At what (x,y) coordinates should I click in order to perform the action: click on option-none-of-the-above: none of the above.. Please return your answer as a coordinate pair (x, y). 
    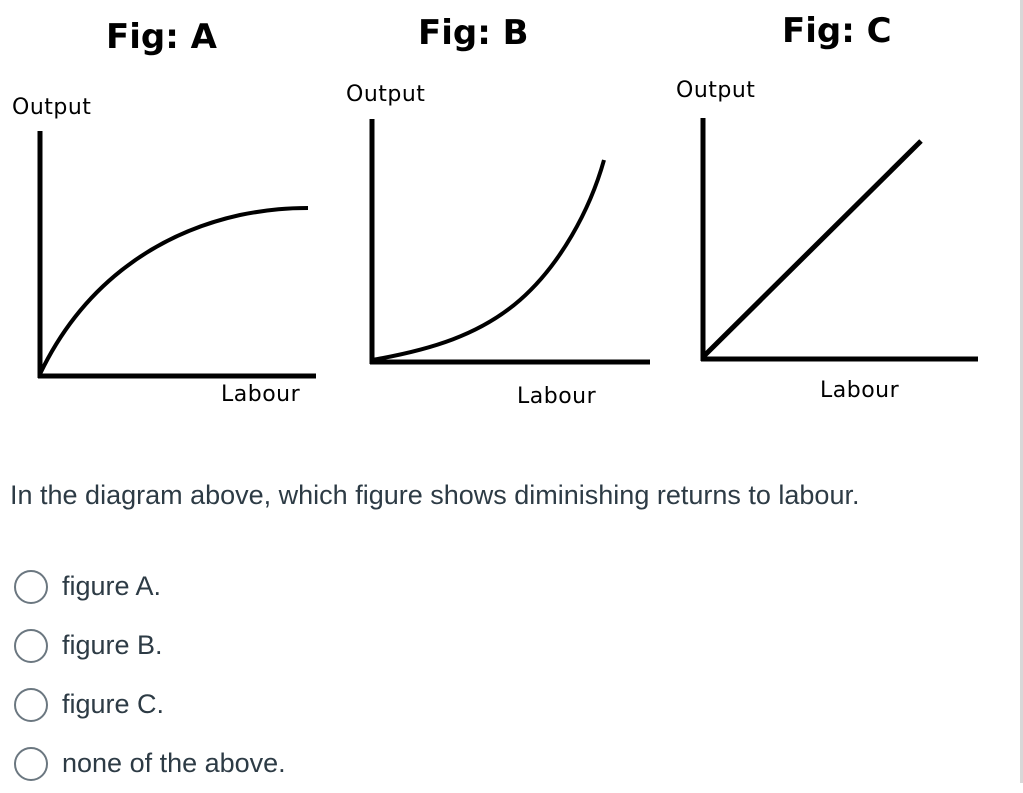
    Looking at the image, I should click on (150, 763).